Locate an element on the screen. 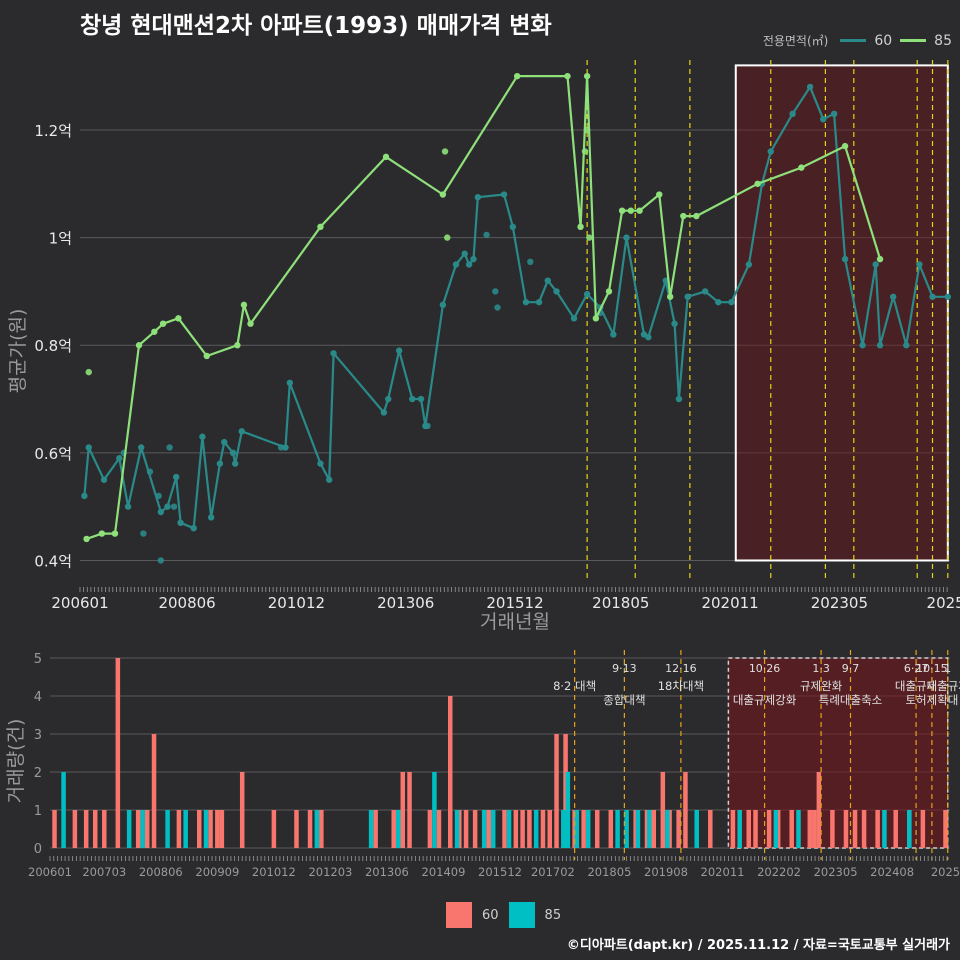  bar-y-axis-title: 거래량(건) is located at coordinates (16, 761).